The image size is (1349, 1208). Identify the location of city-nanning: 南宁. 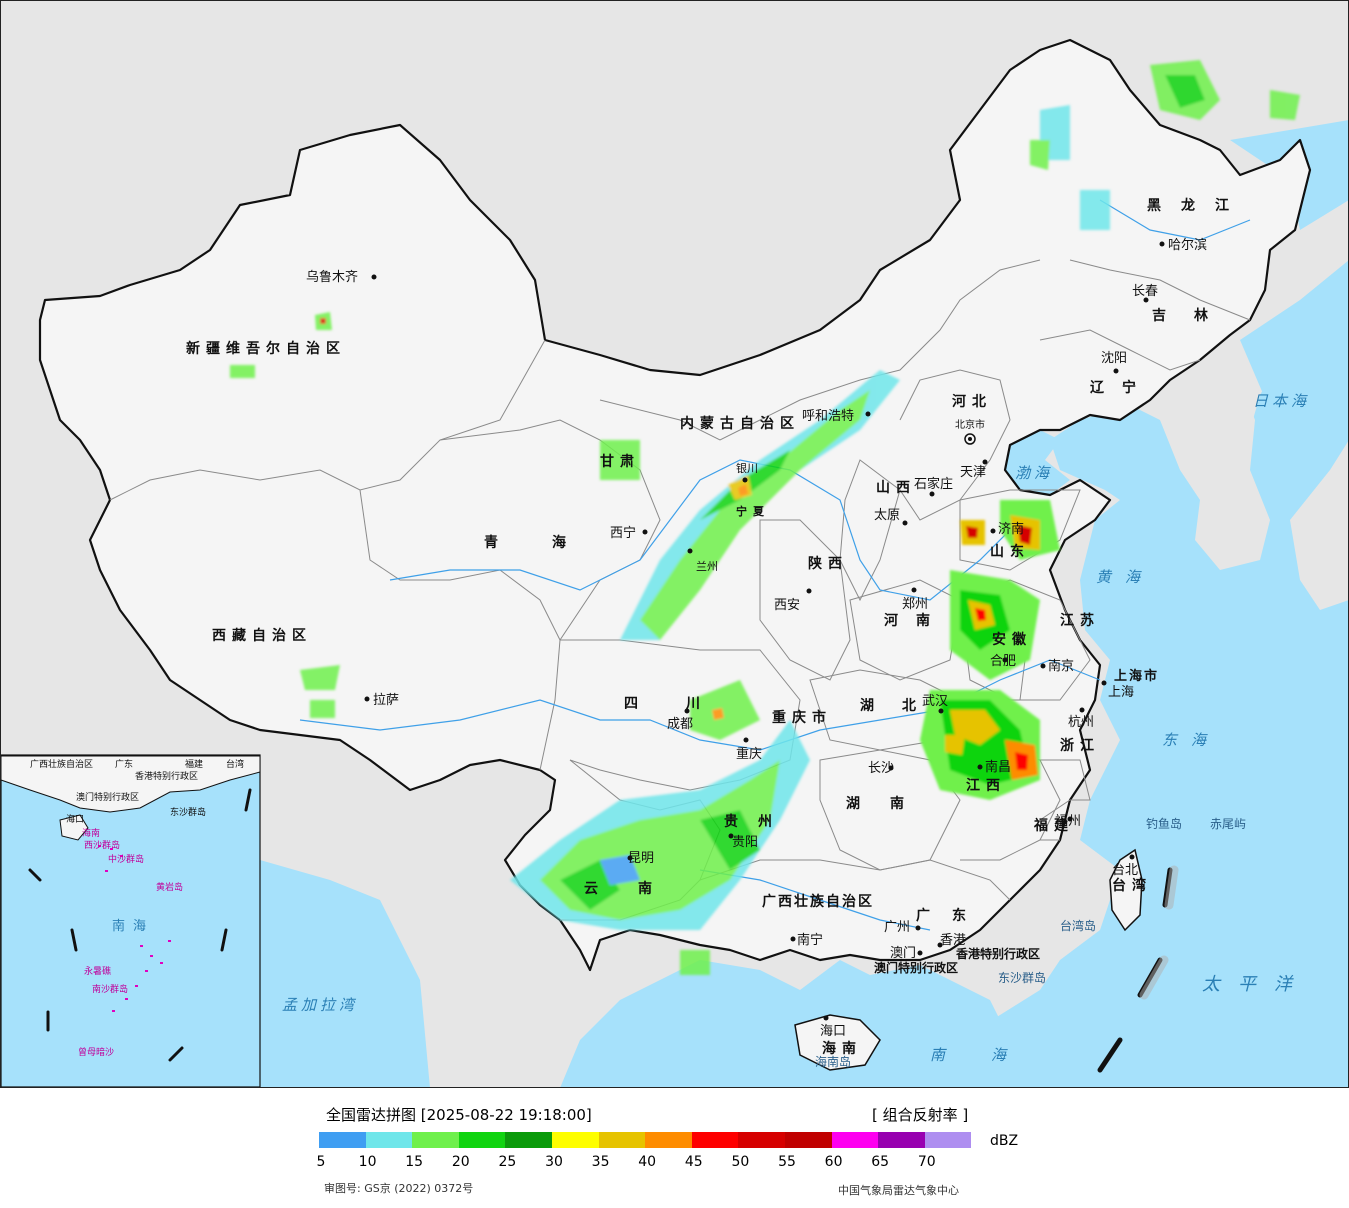
(810, 940).